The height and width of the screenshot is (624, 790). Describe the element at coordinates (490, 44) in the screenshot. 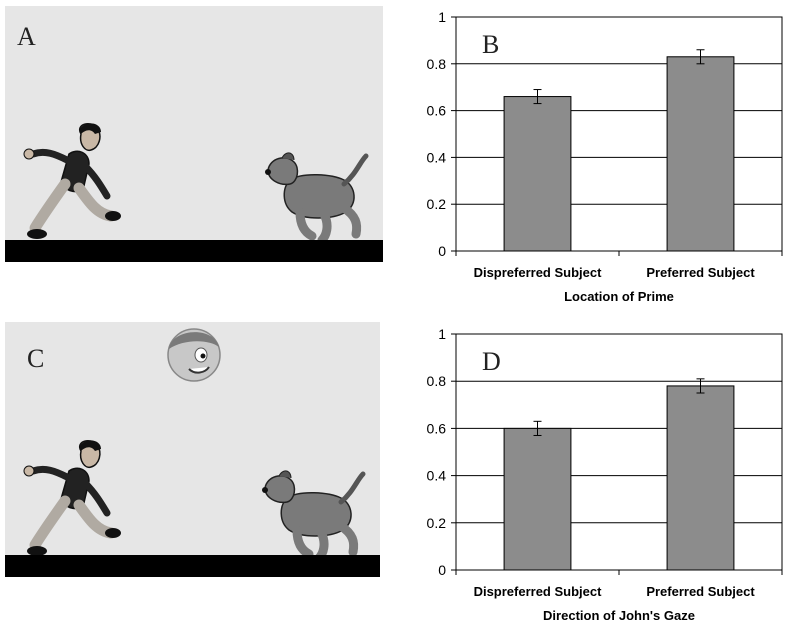

I see `panel-letter: B` at that location.